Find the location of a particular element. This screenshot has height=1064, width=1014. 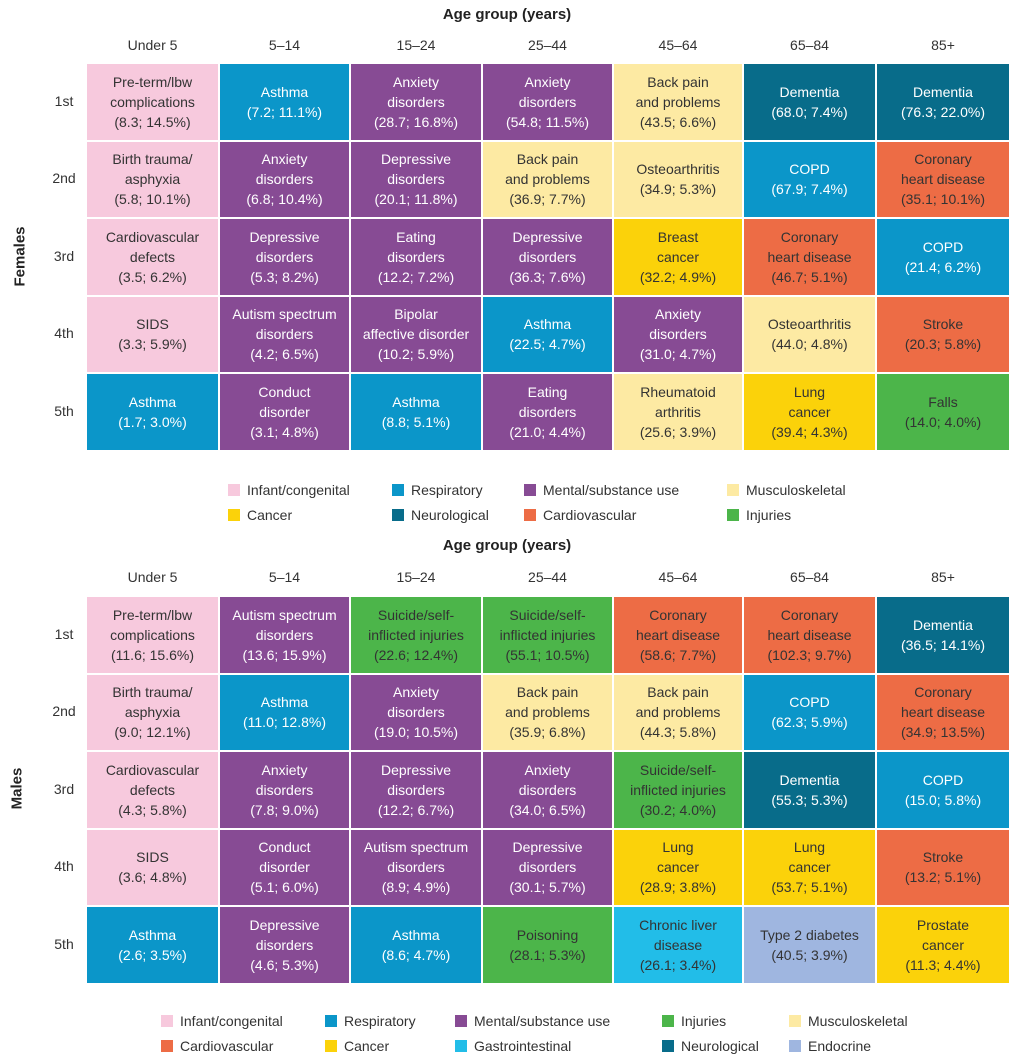

table-cell: Anxiety disorders (19.0; 10.5%) is located at coordinates (416, 712).